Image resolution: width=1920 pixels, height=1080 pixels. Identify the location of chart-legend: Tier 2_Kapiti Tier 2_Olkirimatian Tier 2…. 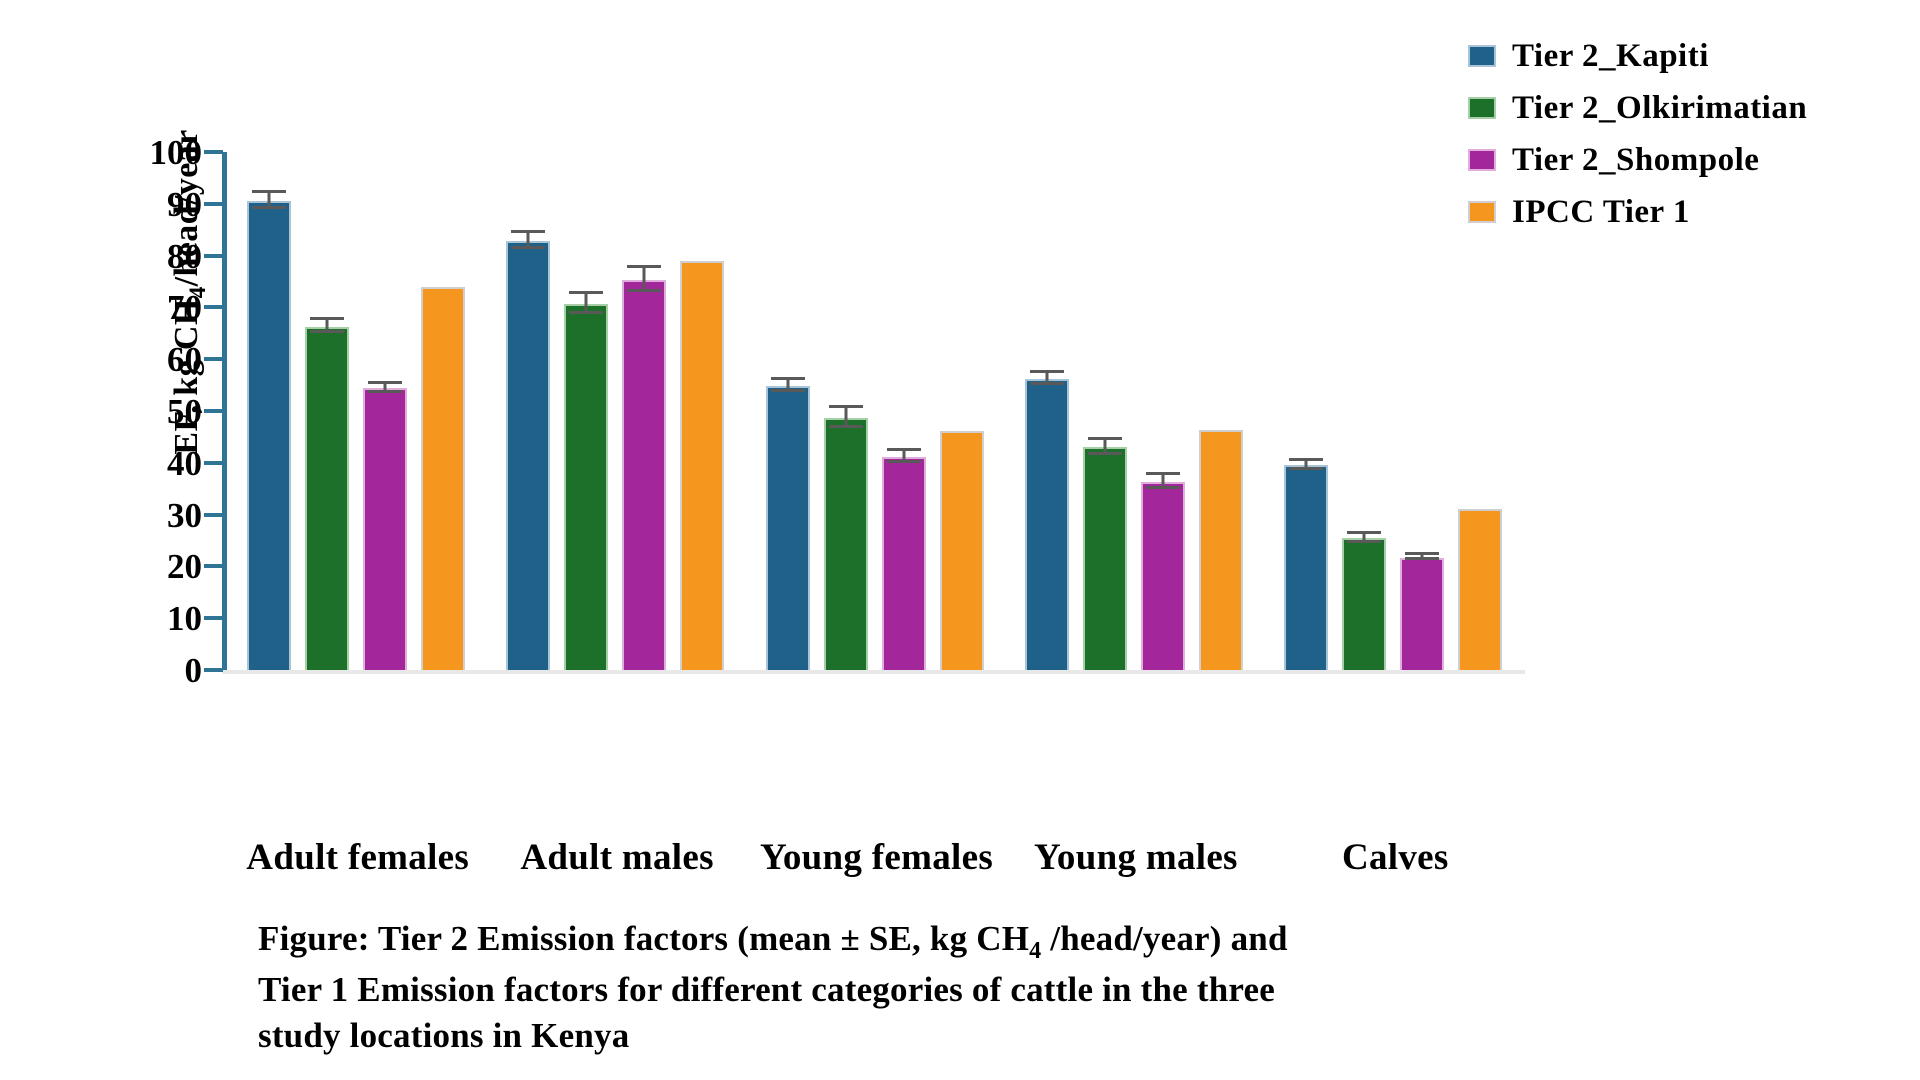
(1688, 134).